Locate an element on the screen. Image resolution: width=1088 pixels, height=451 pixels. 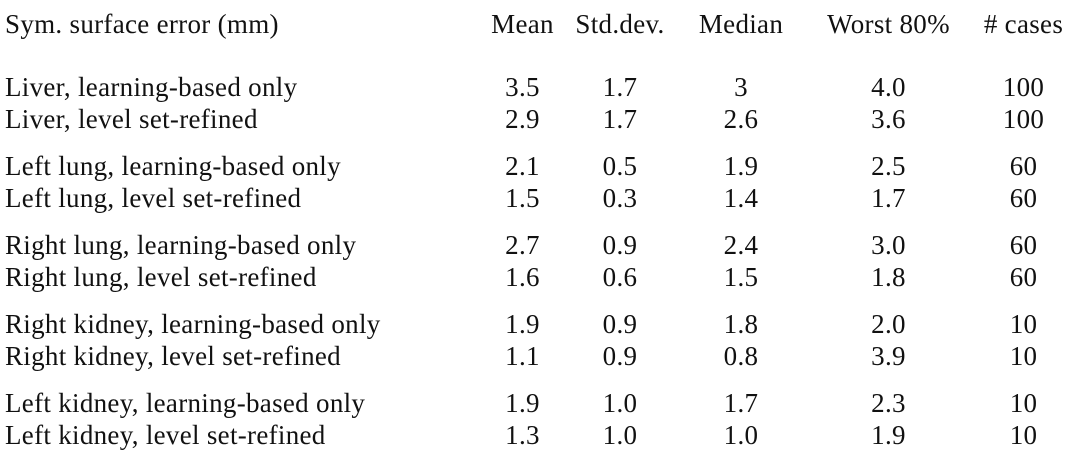
column-header-median: Median is located at coordinates (741, 24).